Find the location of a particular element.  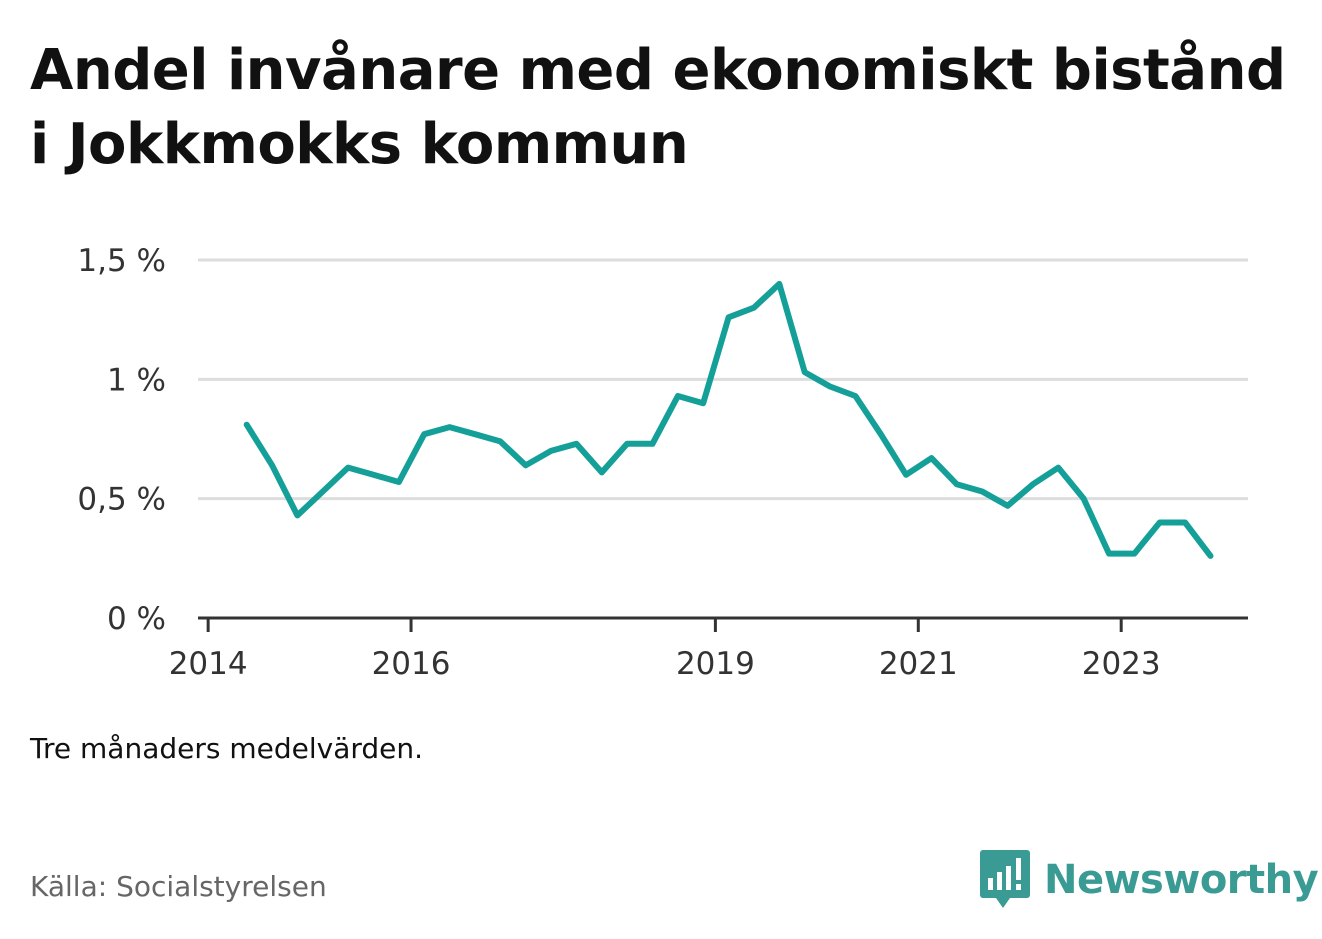

y-tick-label: 1 % is located at coordinates (136, 380).